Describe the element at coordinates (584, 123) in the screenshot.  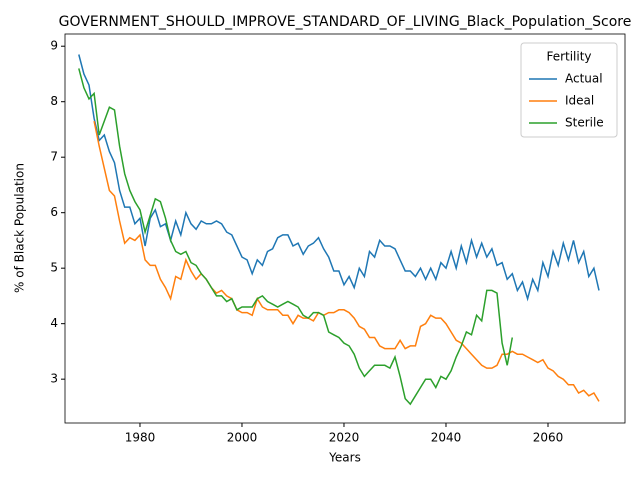
I see `legend-label: Sterile` at that location.